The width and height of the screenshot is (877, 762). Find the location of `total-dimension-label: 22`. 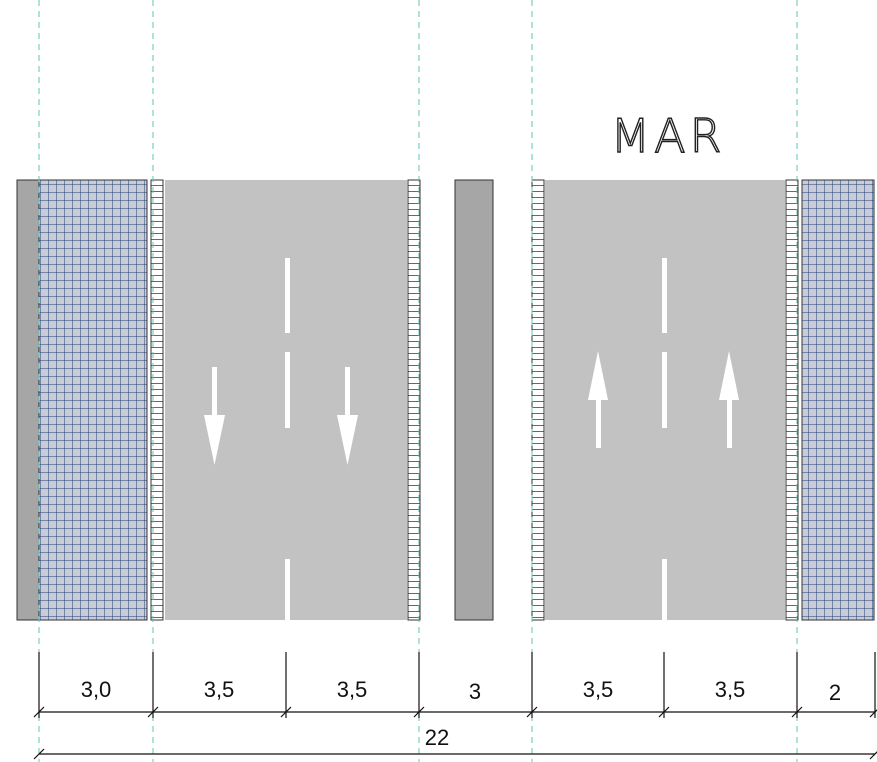

total-dimension-label: 22 is located at coordinates (437, 737).